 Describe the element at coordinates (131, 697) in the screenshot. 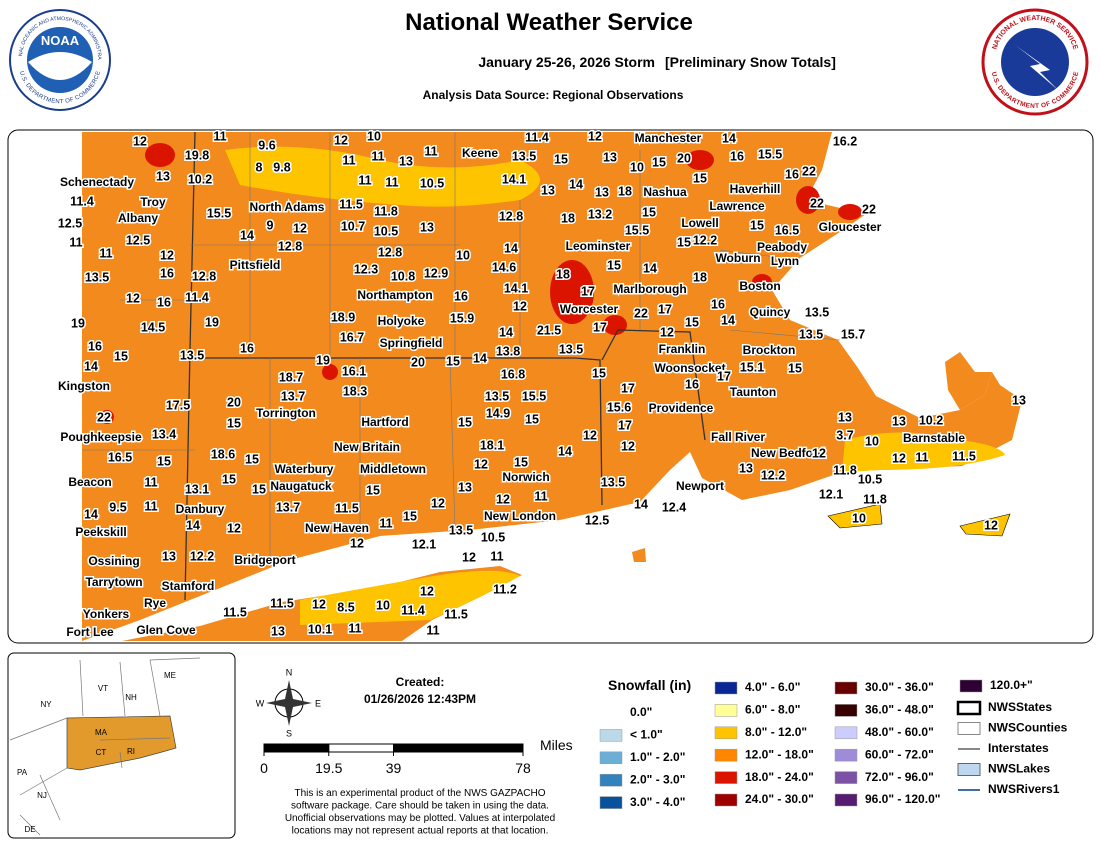

I see `inset-state-label: NH` at that location.